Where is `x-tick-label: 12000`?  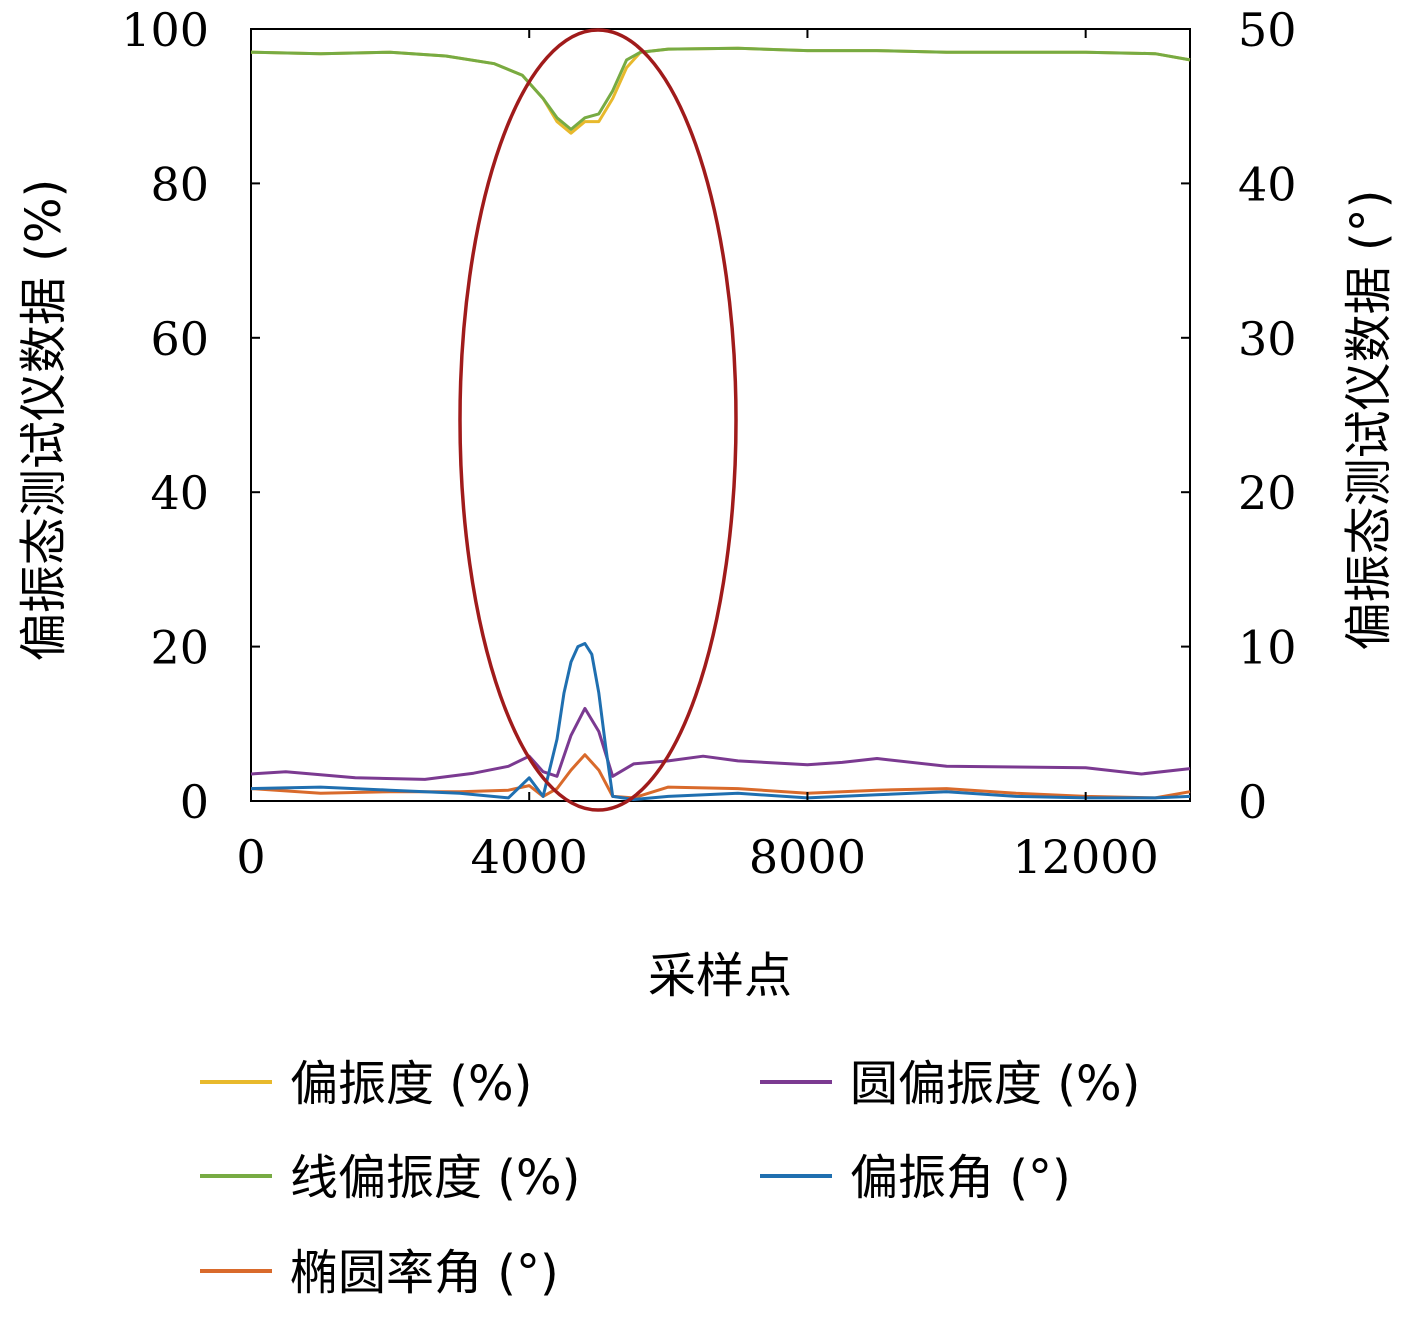
x-tick-label: 12000 is located at coordinates (1085, 857).